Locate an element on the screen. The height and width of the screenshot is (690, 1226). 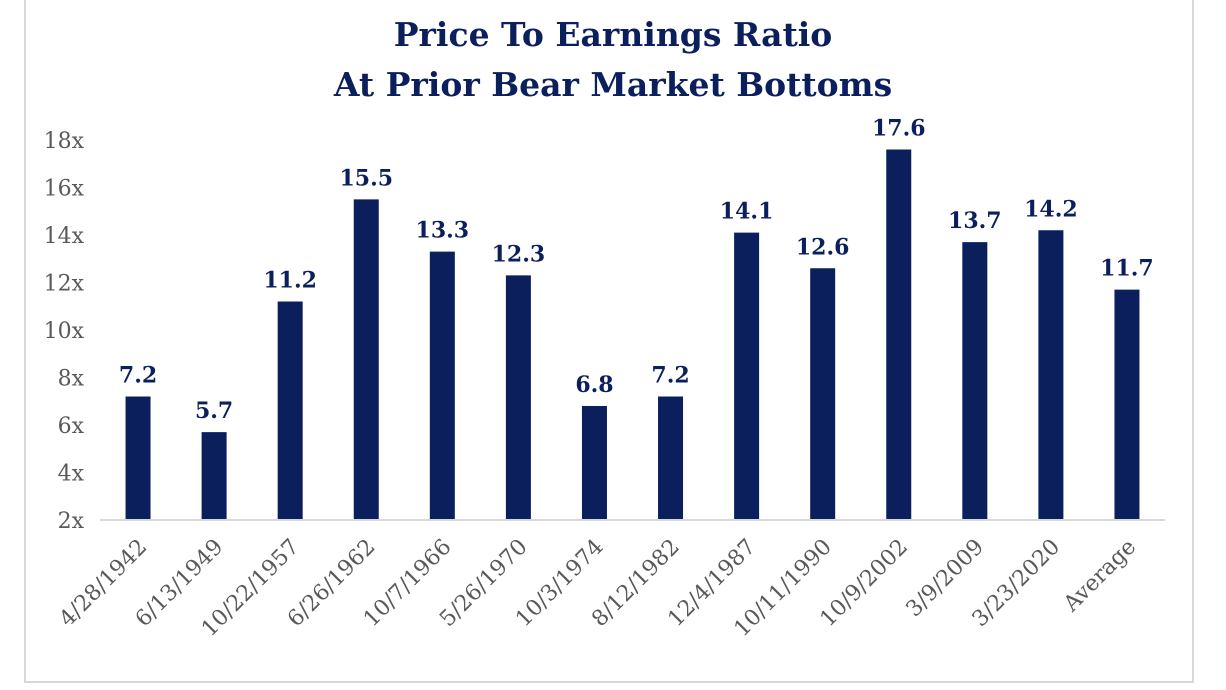
data-label: 14.2 is located at coordinates (1051, 209).